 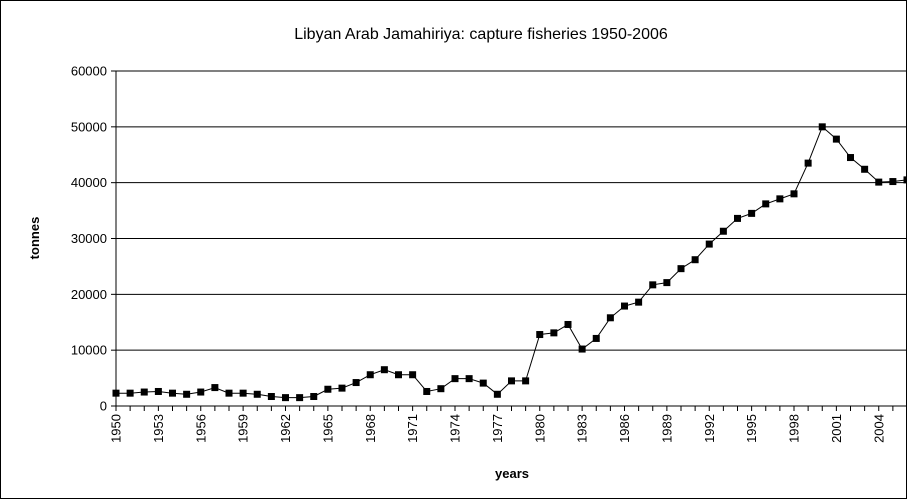 I want to click on x-tick-label: 2001, so click(x=836, y=428).